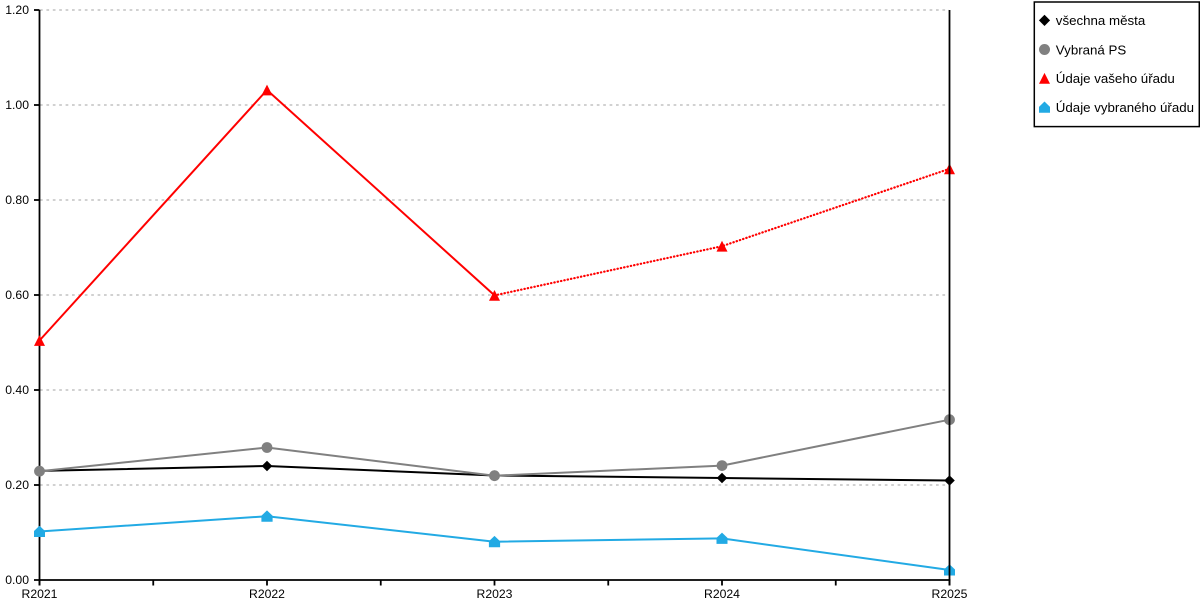  What do you see at coordinates (1115, 78) in the screenshot?
I see `svg-text: Údaje vašeho úřadu` at bounding box center [1115, 78].